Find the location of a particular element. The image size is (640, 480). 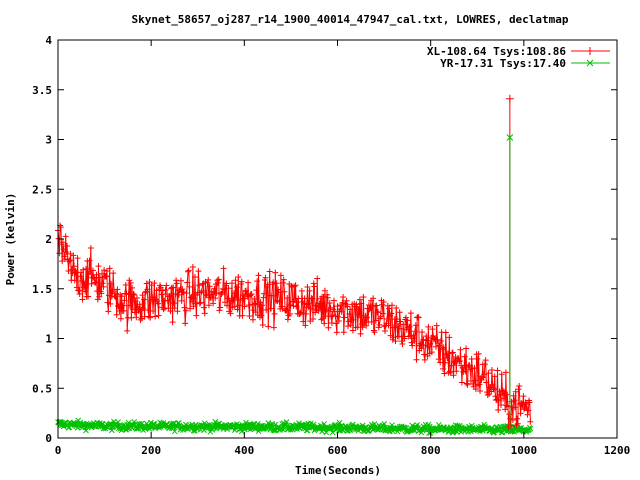

y-tick-label: 1.5 is located at coordinates (42, 289).